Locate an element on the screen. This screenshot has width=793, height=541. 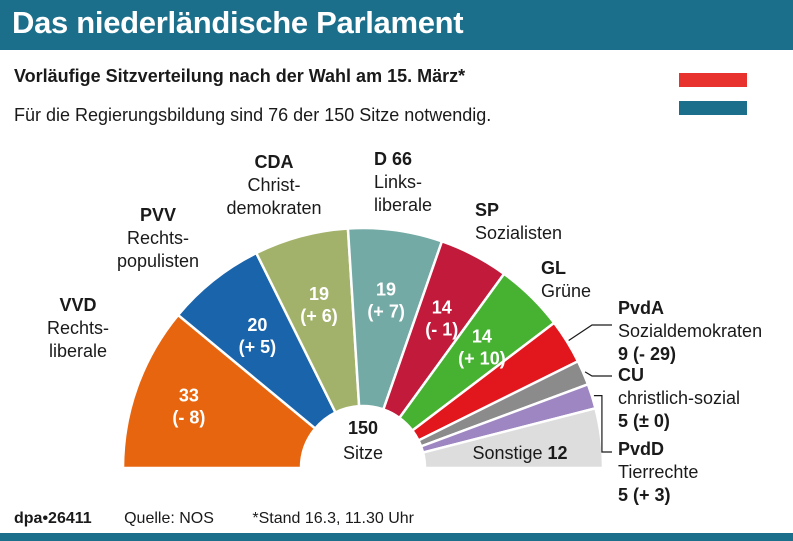
seat-value-label: 19 (+ 7) is located at coordinates (386, 301).